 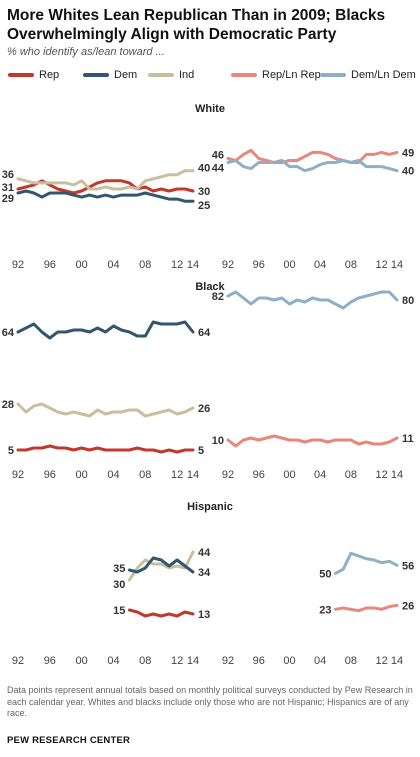 What do you see at coordinates (218, 441) in the screenshot?
I see `data-label-start: 10` at bounding box center [218, 441].